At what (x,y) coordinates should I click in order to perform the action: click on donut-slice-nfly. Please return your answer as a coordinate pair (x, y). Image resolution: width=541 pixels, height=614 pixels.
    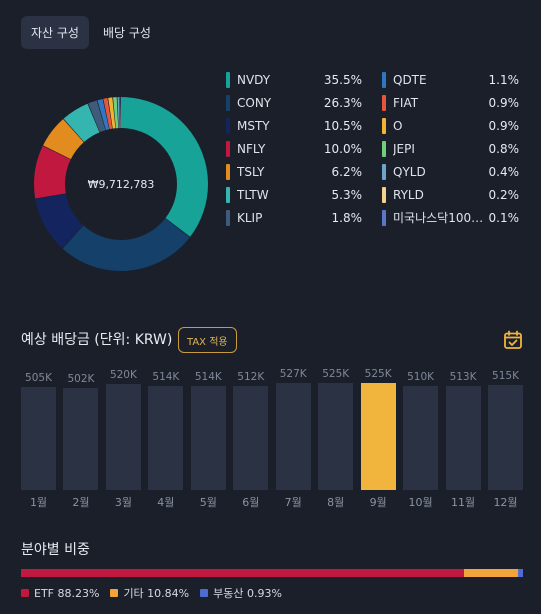
    Looking at the image, I should click on (121, 184).